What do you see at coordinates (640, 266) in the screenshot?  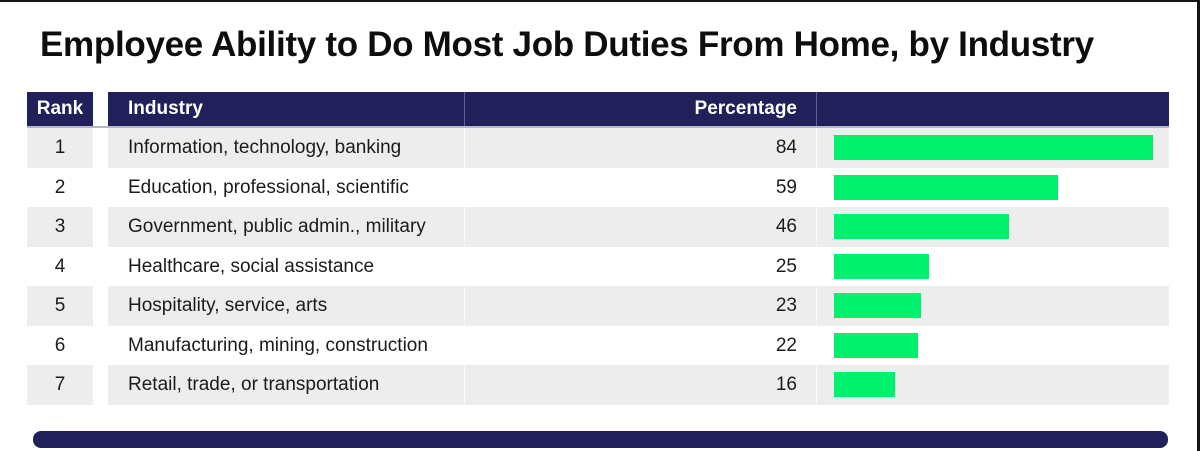 I see `percentage-cell: 25` at bounding box center [640, 266].